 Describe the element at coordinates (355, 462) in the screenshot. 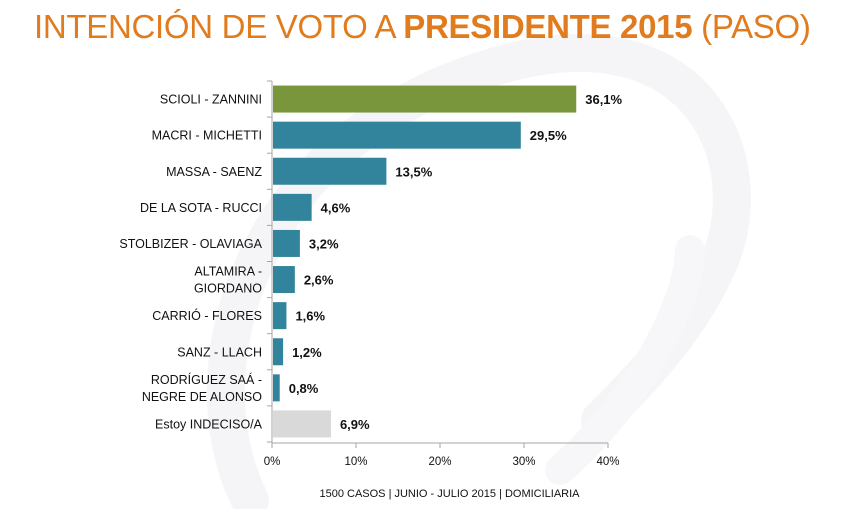

I see `x-tick-label: 10%` at that location.